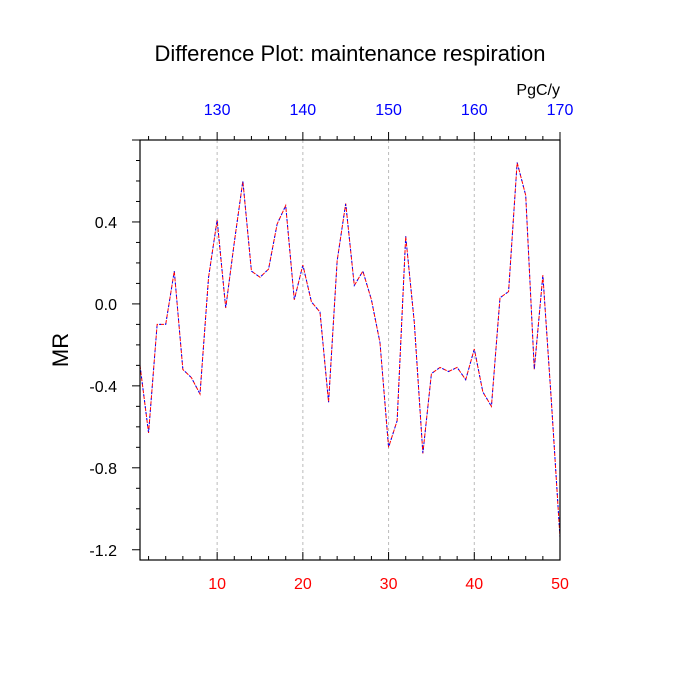 This screenshot has height=700, width=700. What do you see at coordinates (560, 584) in the screenshot?
I see `x-tick-label-bottom: 50` at bounding box center [560, 584].